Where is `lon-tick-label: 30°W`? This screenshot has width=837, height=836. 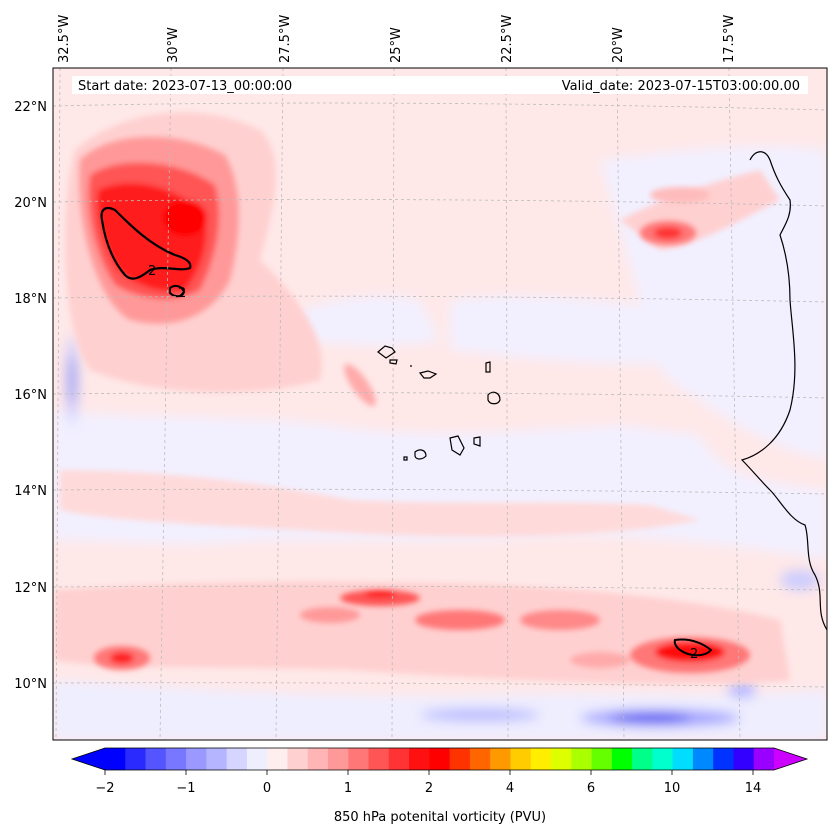 lon-tick-label: 30°W is located at coordinates (173, 45).